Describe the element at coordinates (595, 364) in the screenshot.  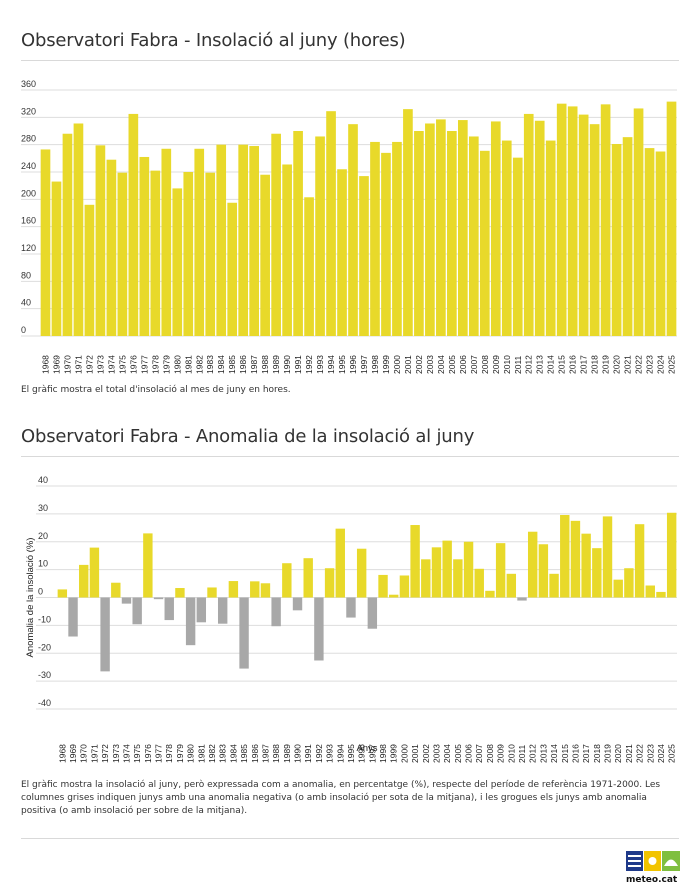
I see `x-tick-label: 2018` at that location.